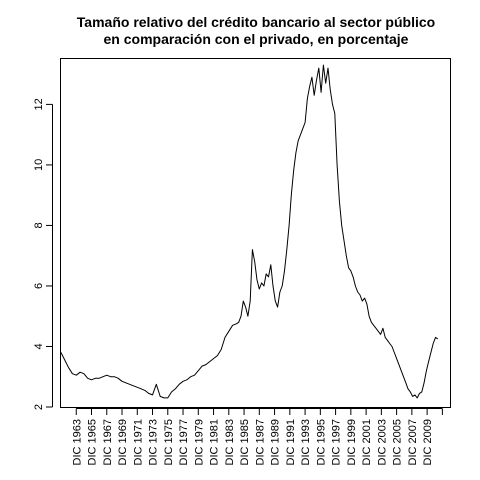 This screenshot has width=480, height=480. What do you see at coordinates (352, 442) in the screenshot?
I see `x-tick-label: DIC 1999` at bounding box center [352, 442].